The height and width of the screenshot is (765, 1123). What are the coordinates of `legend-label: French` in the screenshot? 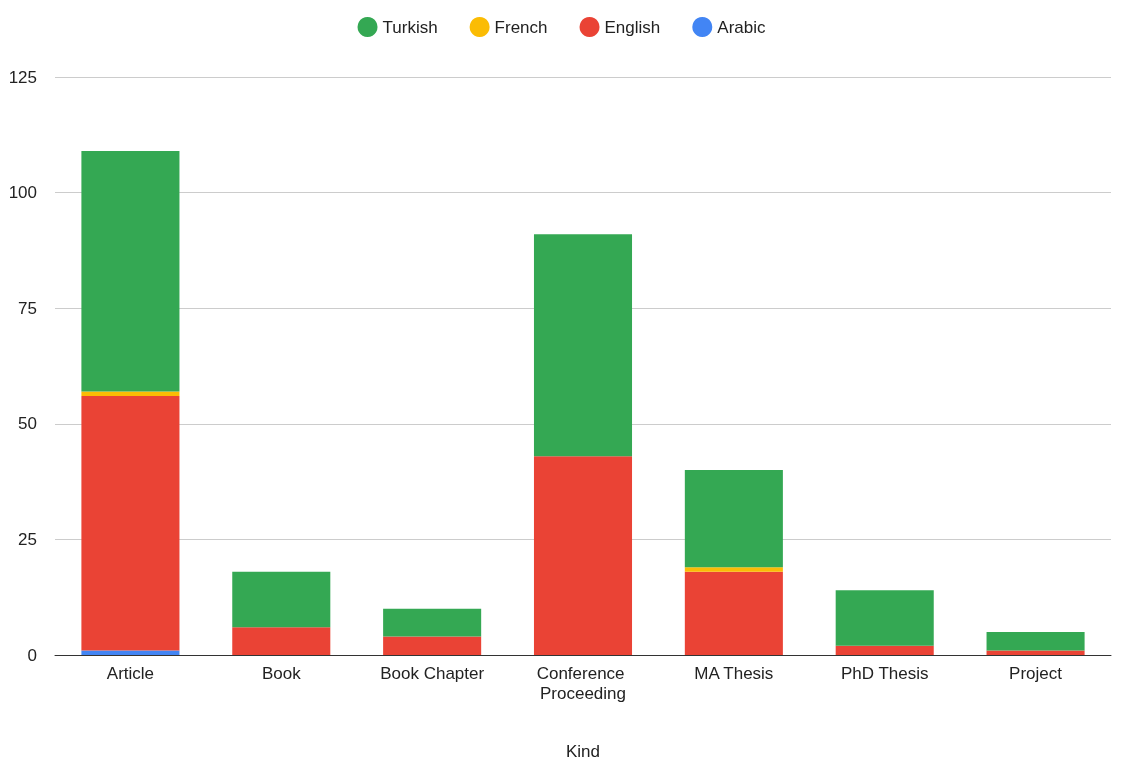 It's located at (521, 27).